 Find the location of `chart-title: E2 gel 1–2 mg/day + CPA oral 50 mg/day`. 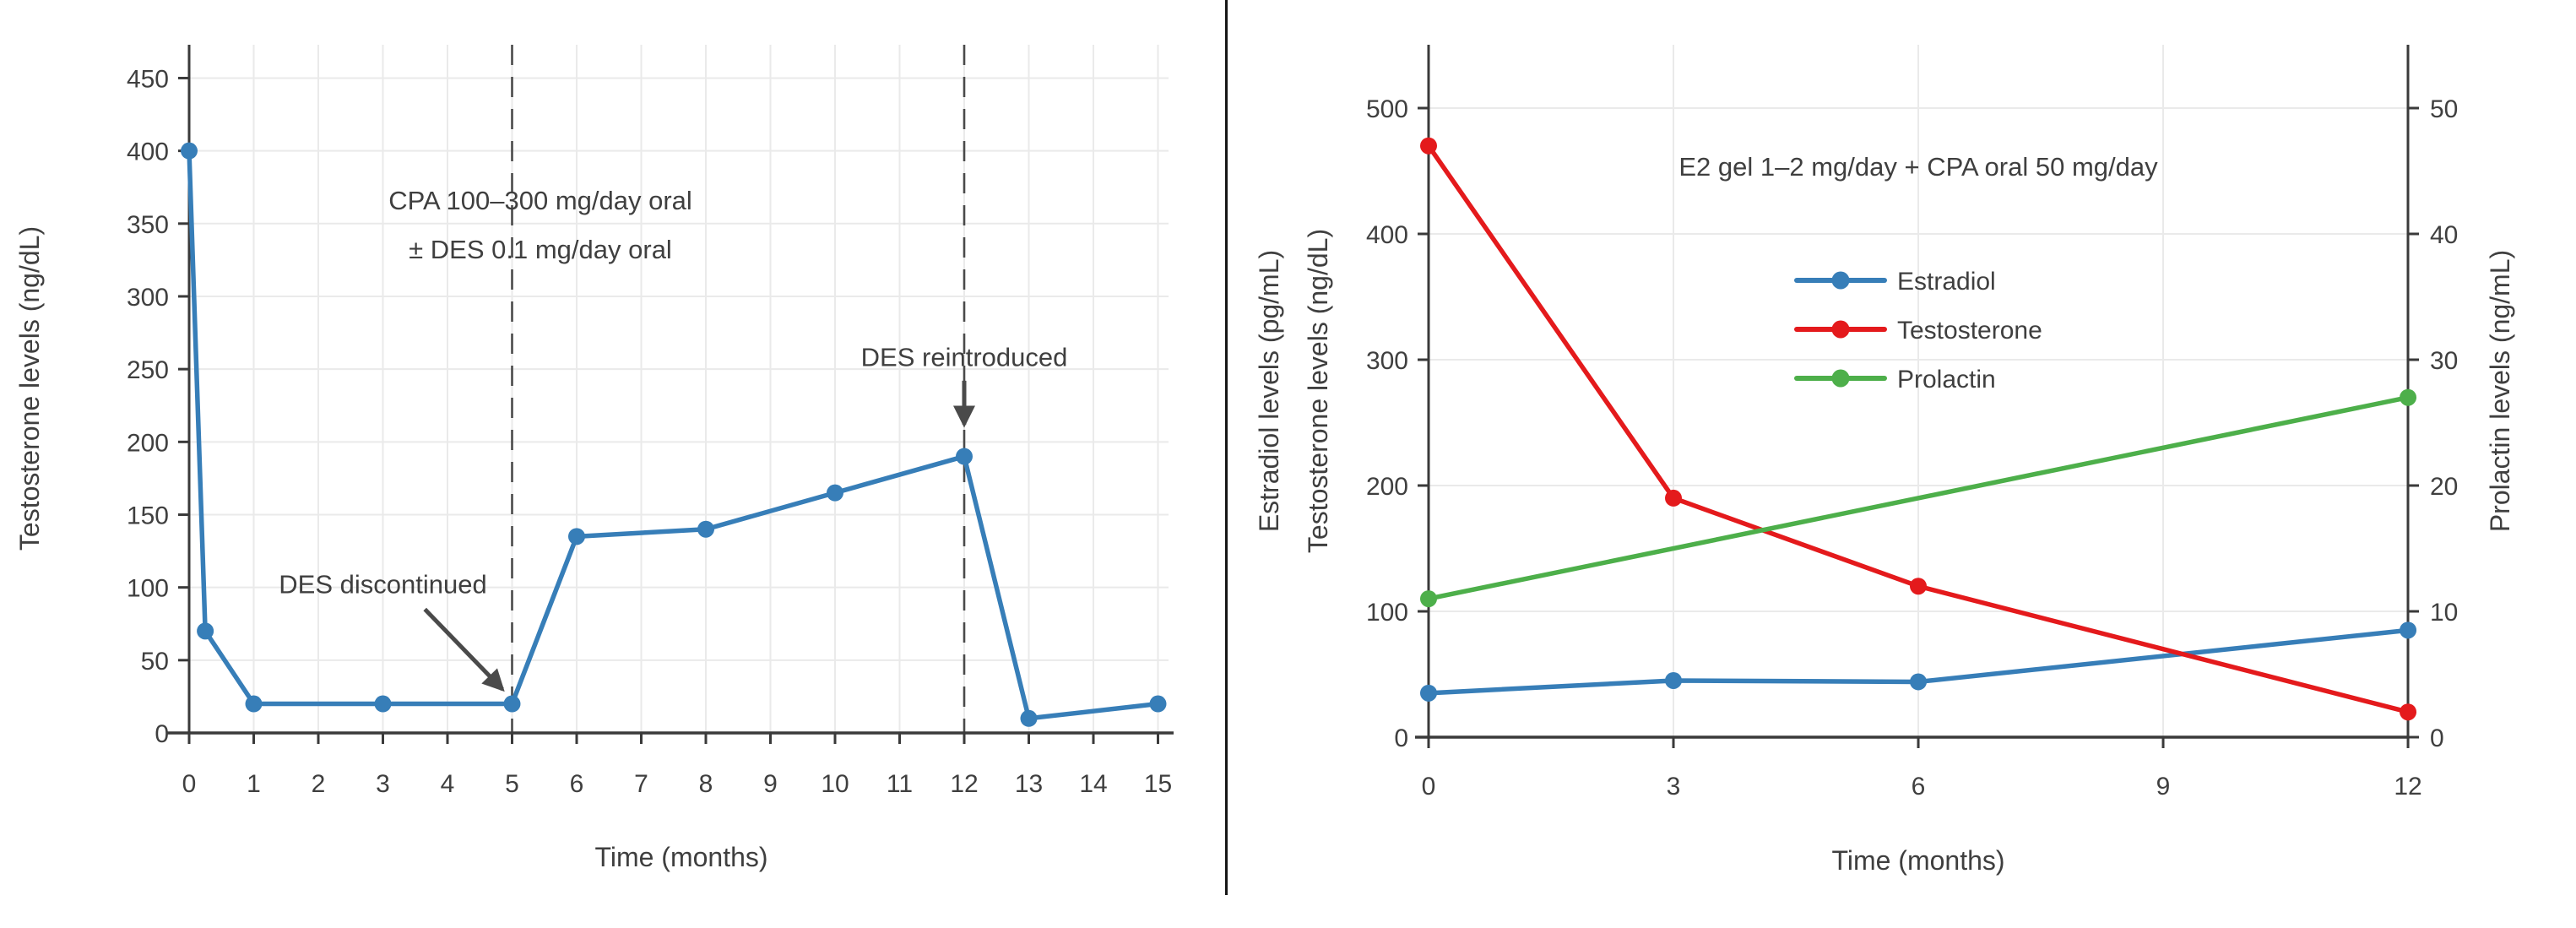

chart-title: E2 gel 1–2 mg/day + CPA oral 50 mg/day is located at coordinates (1918, 167).